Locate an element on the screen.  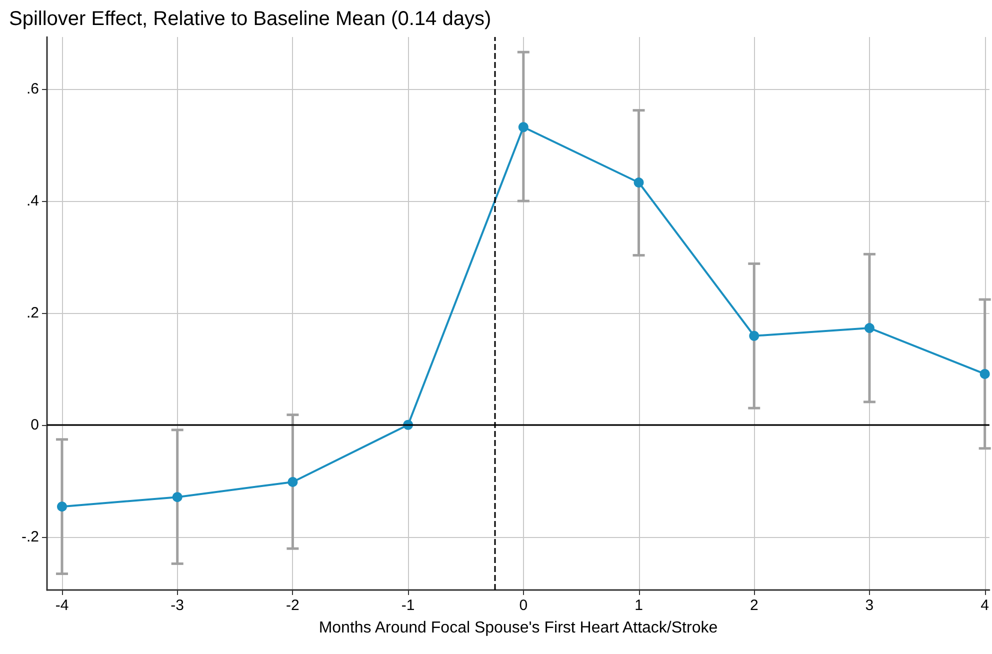
y-tick-label: .6 is located at coordinates (32, 89).